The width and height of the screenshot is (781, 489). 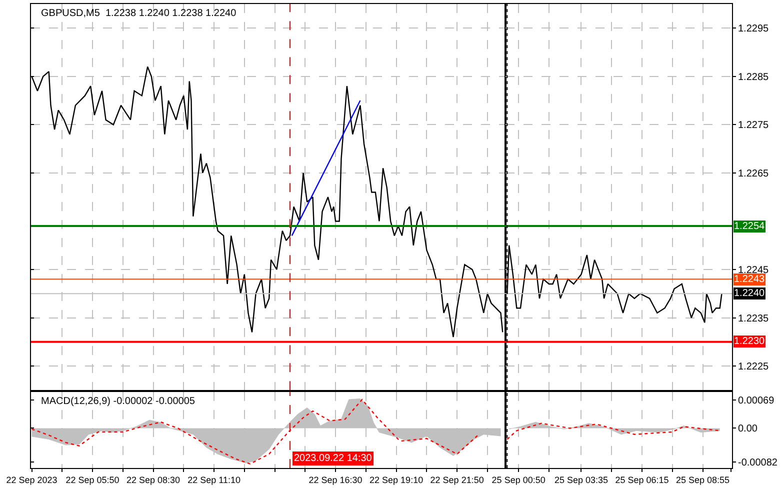 I want to click on x-tick-label: 25 Sep 06:15, so click(x=642, y=479).